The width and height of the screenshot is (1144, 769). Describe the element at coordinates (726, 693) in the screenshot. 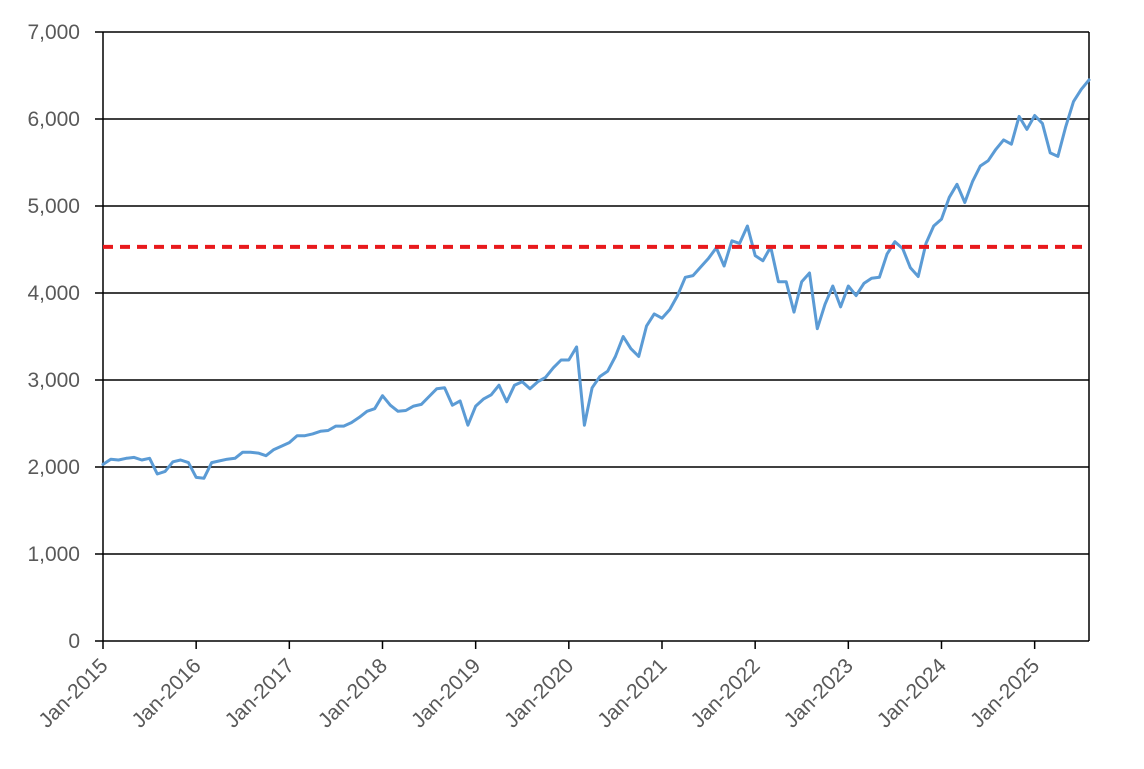

I see `x-tick-label: Jan-2022` at that location.